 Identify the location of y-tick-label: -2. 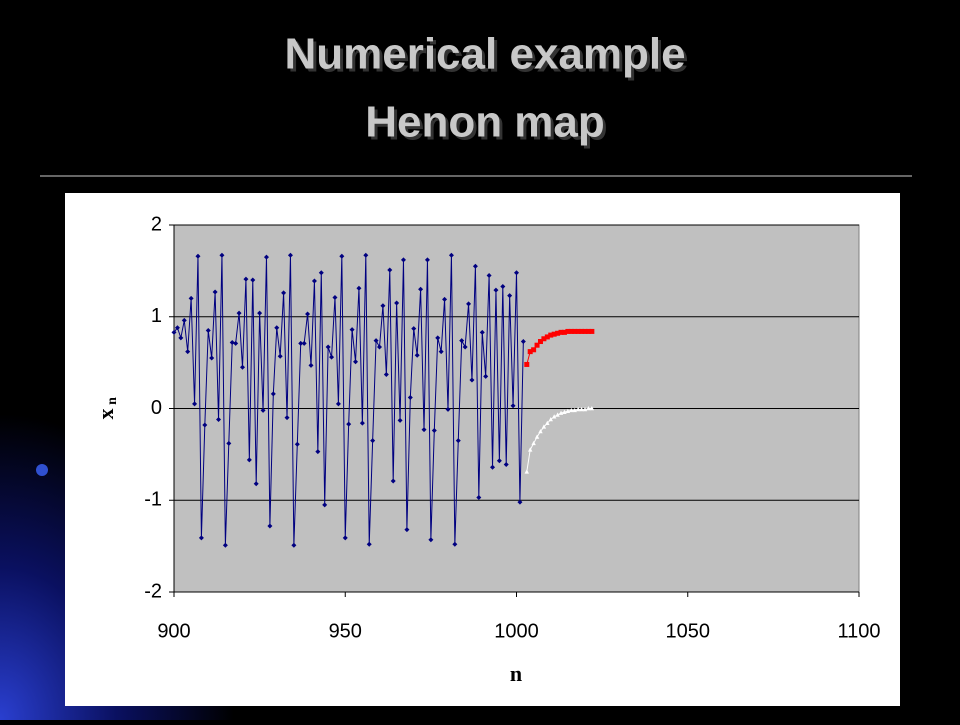
(153, 591).